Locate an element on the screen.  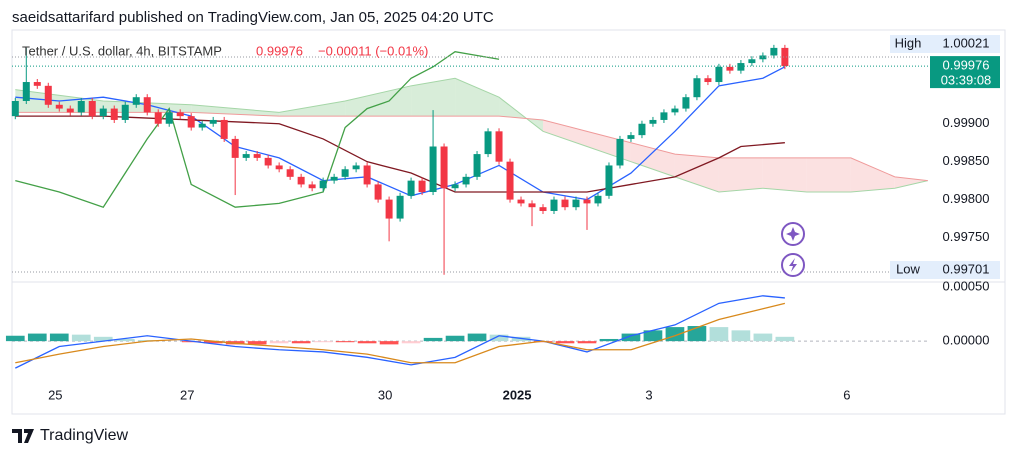
marker-value: 1.00021 is located at coordinates (966, 42).